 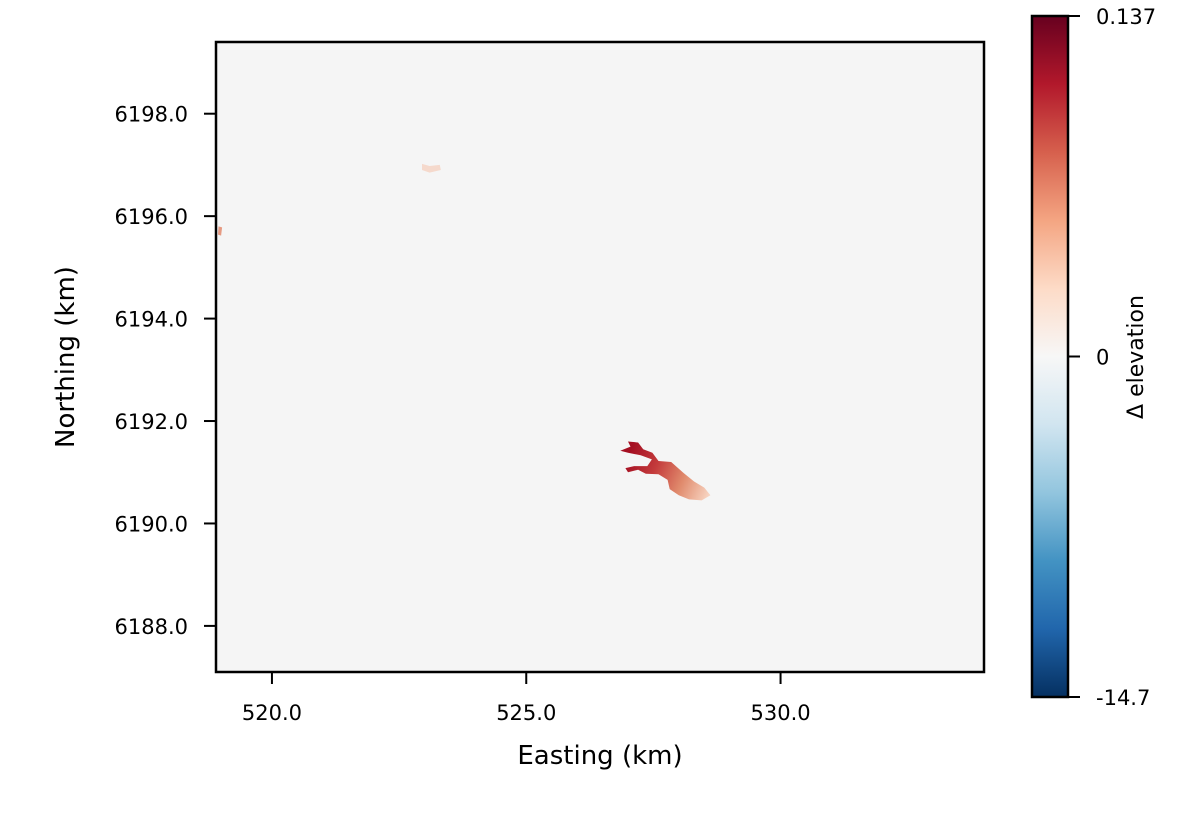 I want to click on y-axis-title: Northing (km), so click(x=66, y=357).